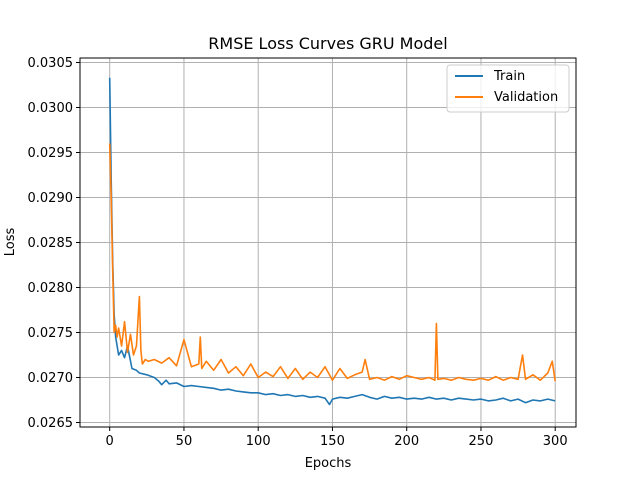  What do you see at coordinates (555, 441) in the screenshot?
I see `x-tick-label: 300` at bounding box center [555, 441].